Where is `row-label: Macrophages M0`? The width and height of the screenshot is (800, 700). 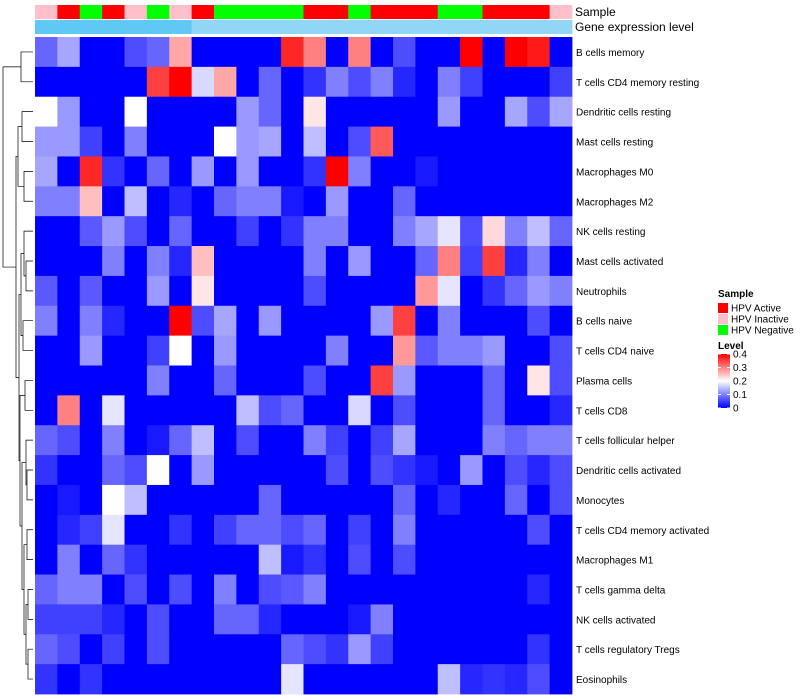 row-label: Macrophages M0 is located at coordinates (615, 172).